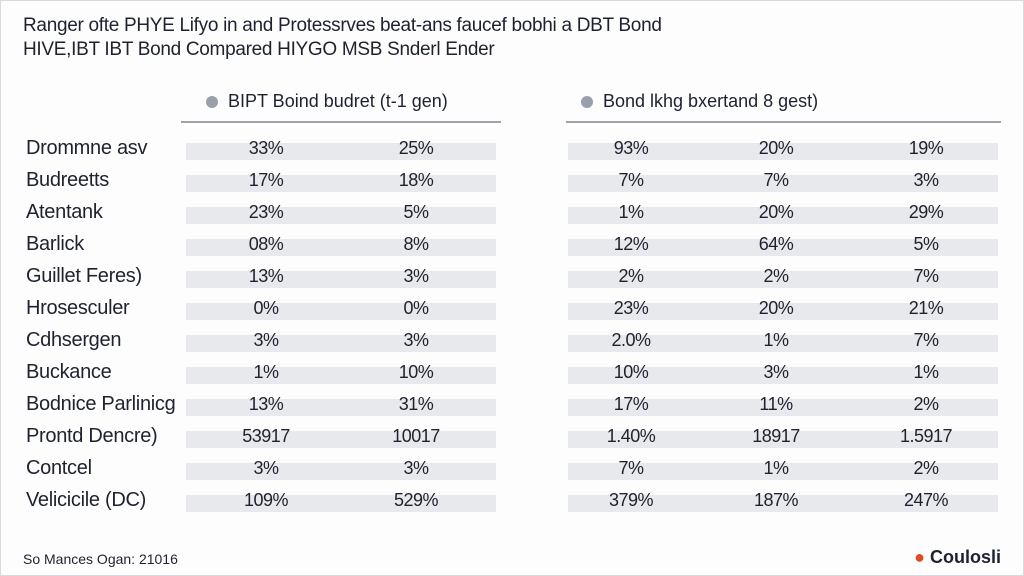 The width and height of the screenshot is (1024, 576). I want to click on row-label: Contcel, so click(59, 468).